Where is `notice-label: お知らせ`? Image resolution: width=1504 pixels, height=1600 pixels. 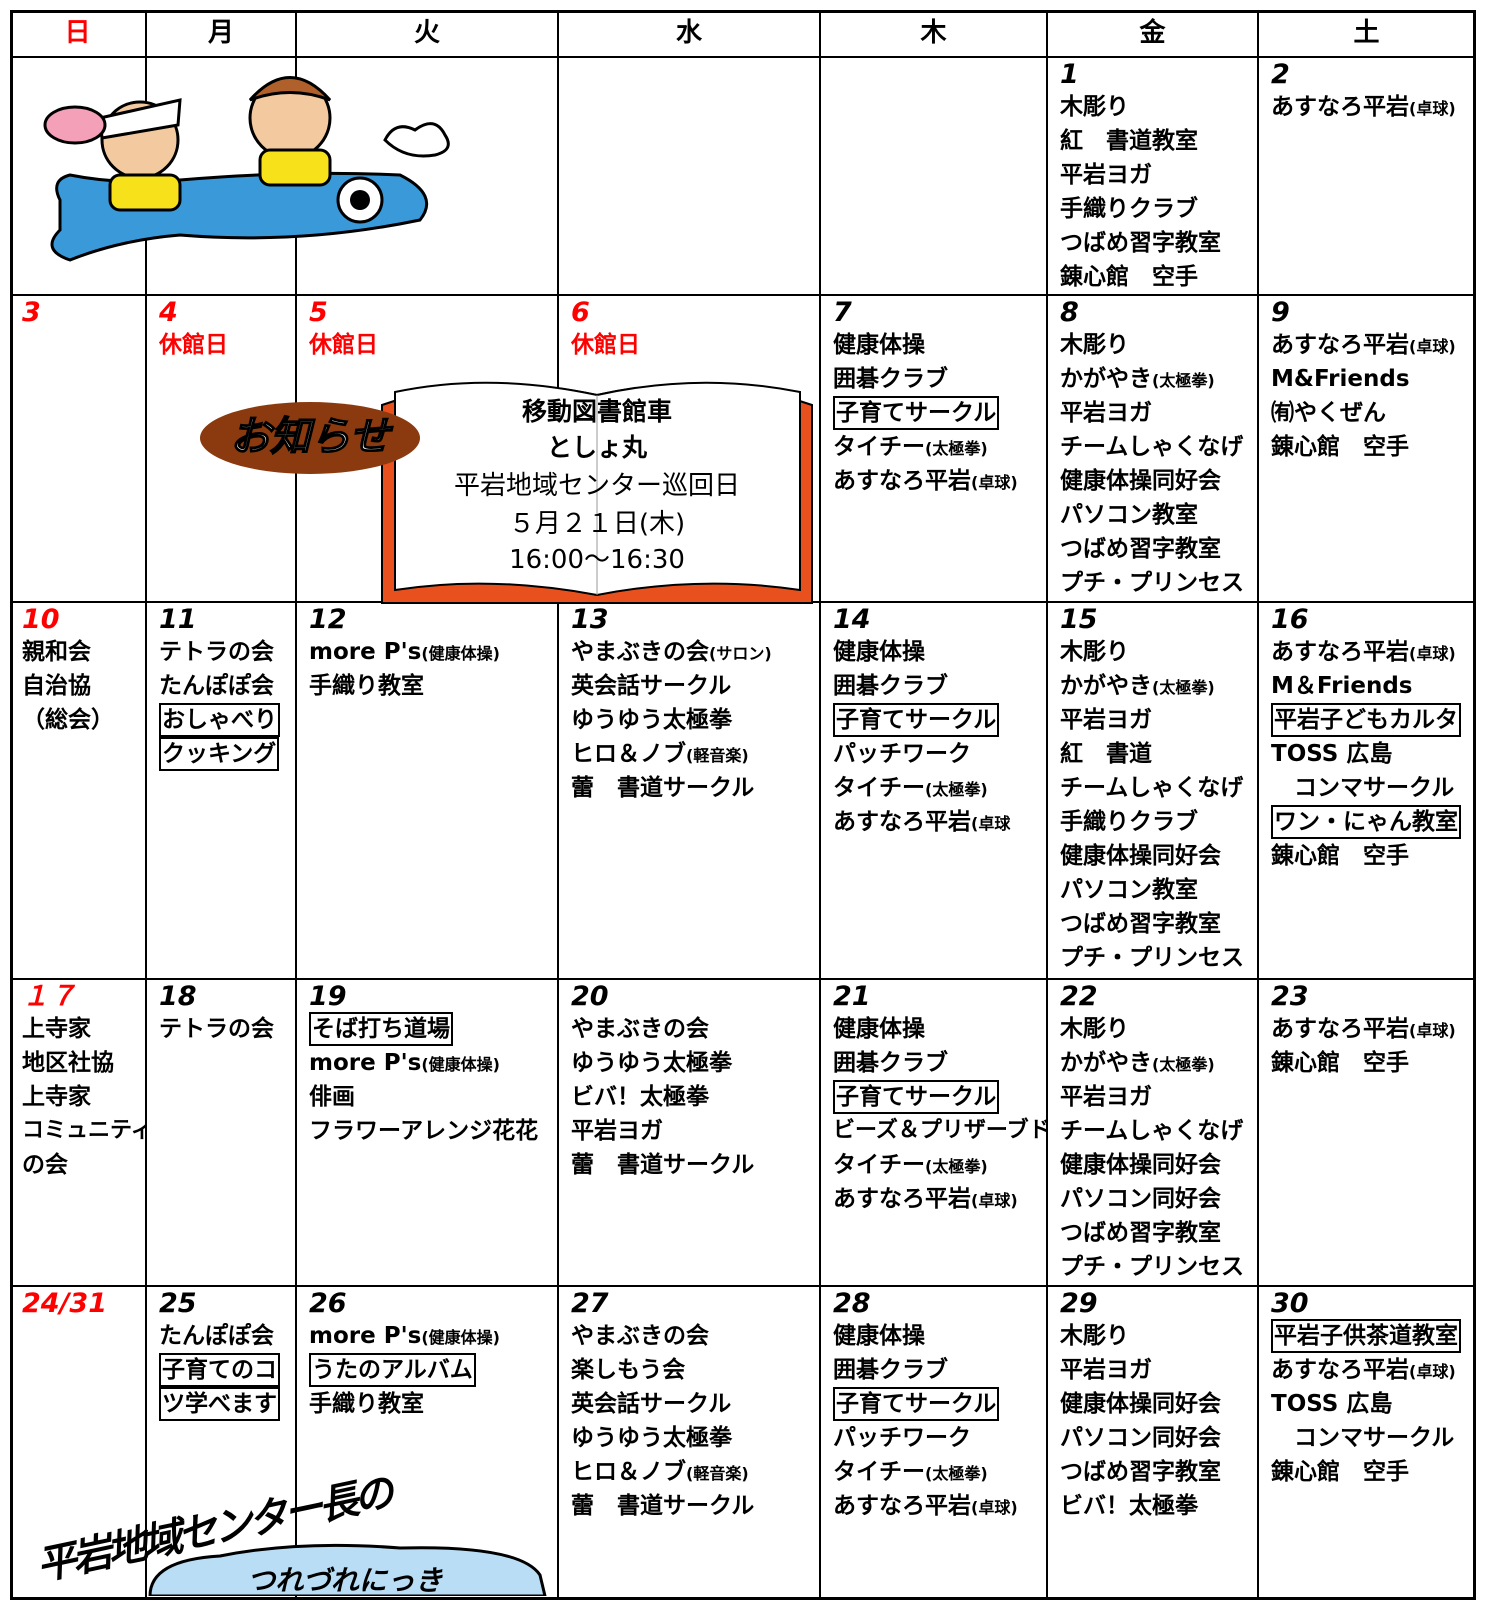 notice-label: お知らせ is located at coordinates (311, 437).